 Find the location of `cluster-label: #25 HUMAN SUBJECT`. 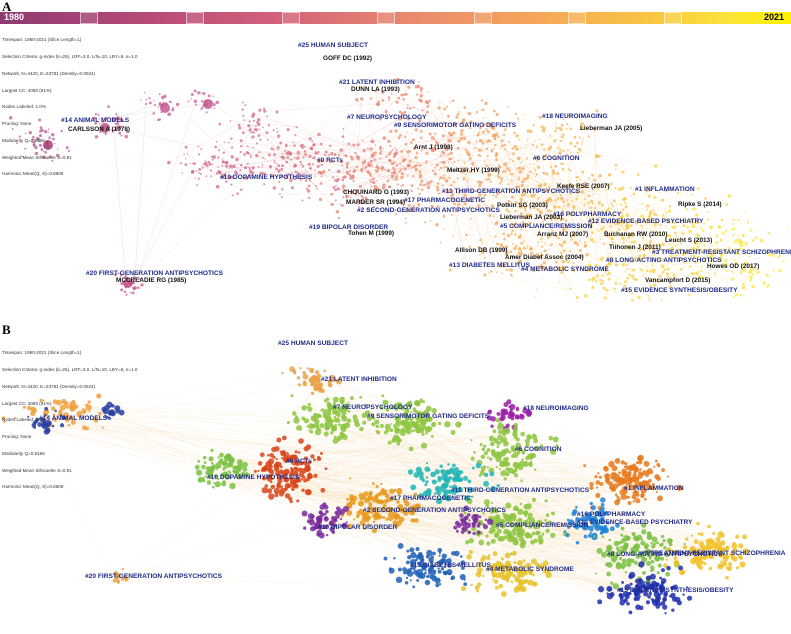

cluster-label: #25 HUMAN SUBJECT is located at coordinates (333, 45).